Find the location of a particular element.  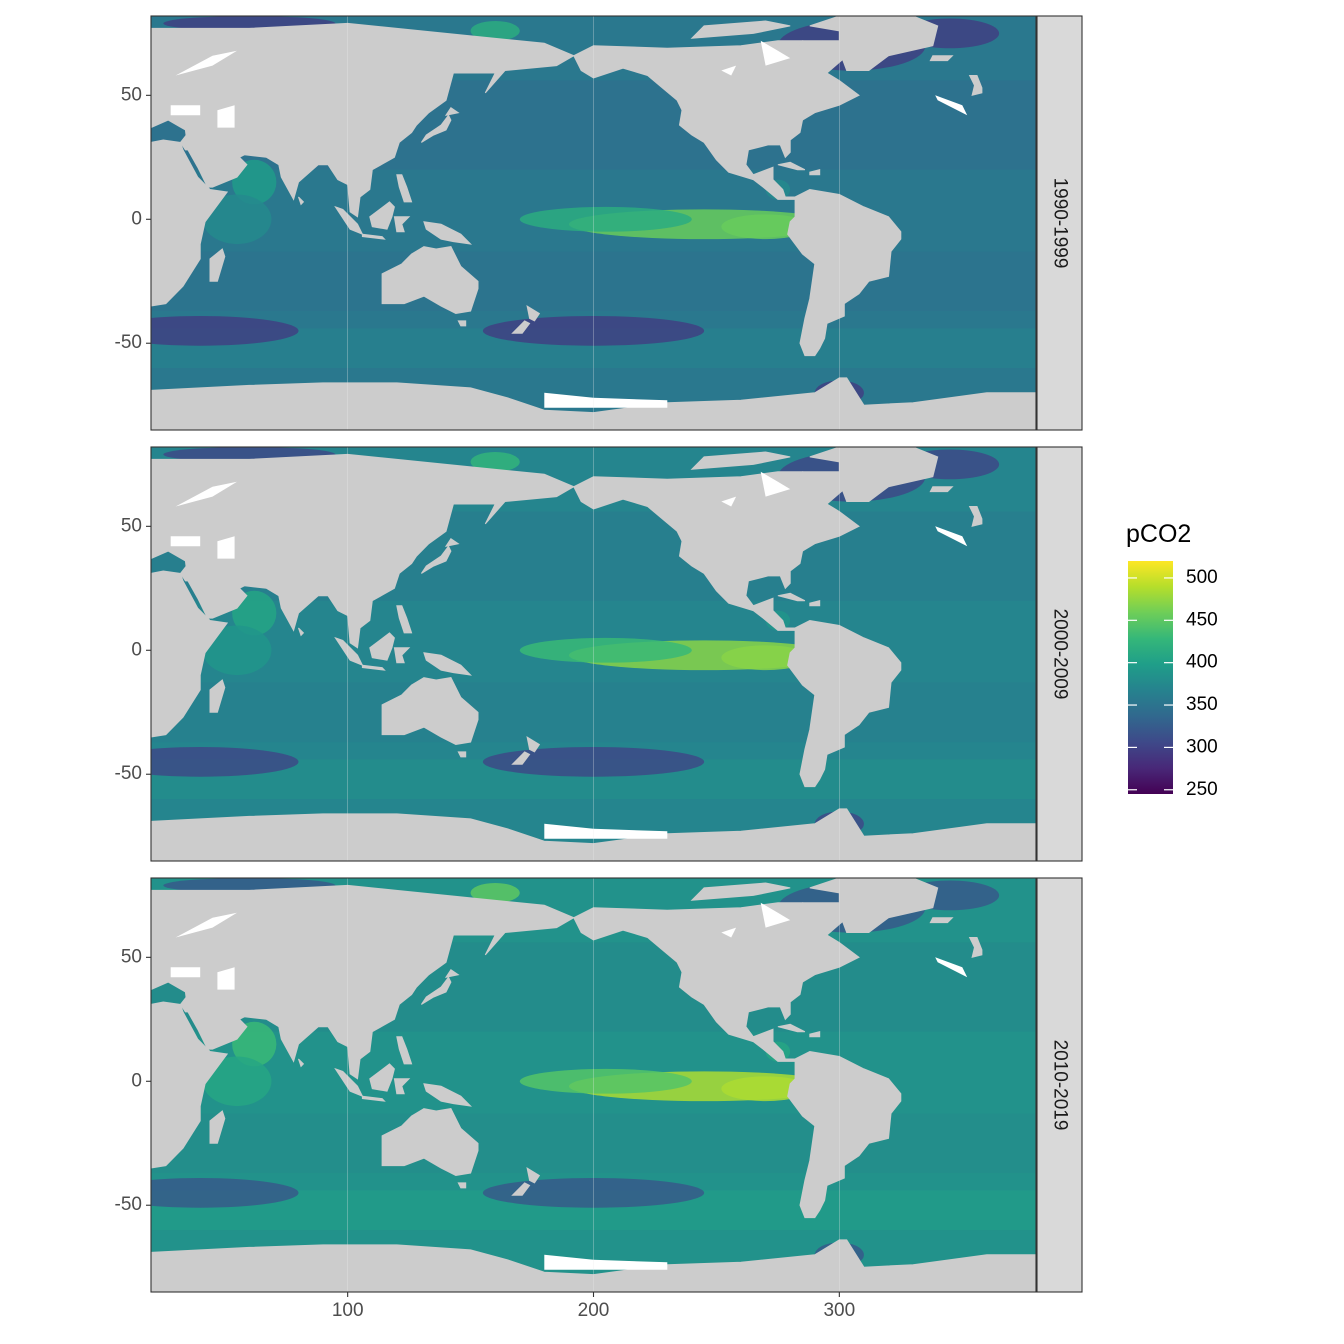

x-tick-label: 100 is located at coordinates (348, 1310).